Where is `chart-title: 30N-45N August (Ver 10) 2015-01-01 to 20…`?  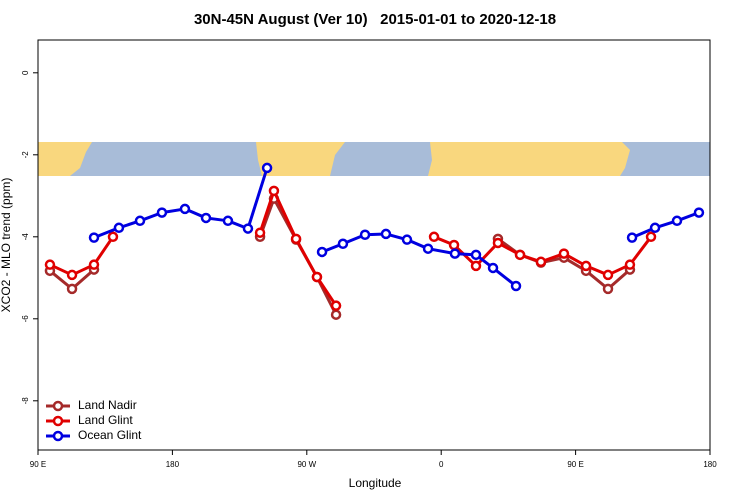 chart-title: 30N-45N August (Ver 10) 2015-01-01 to 20… is located at coordinates (375, 19).